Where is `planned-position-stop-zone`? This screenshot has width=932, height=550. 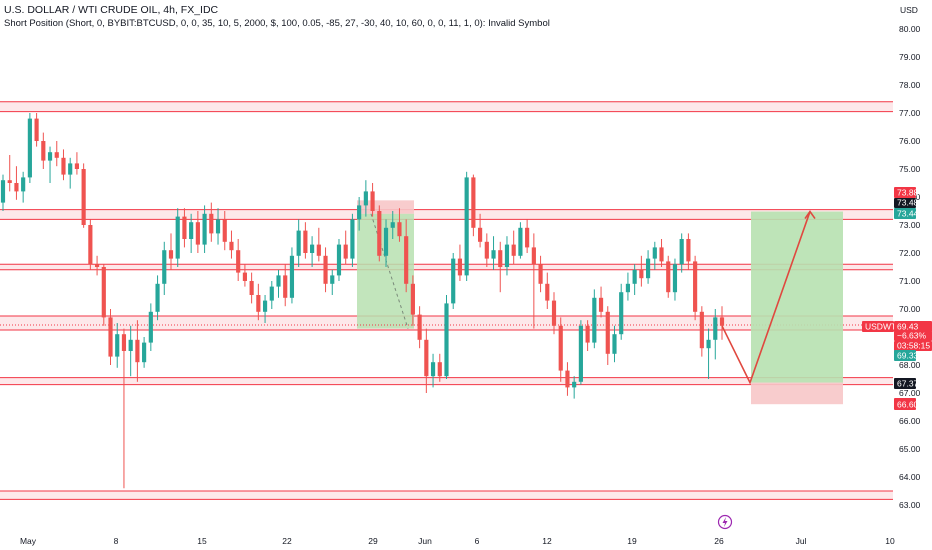 planned-position-stop-zone is located at coordinates (797, 393).